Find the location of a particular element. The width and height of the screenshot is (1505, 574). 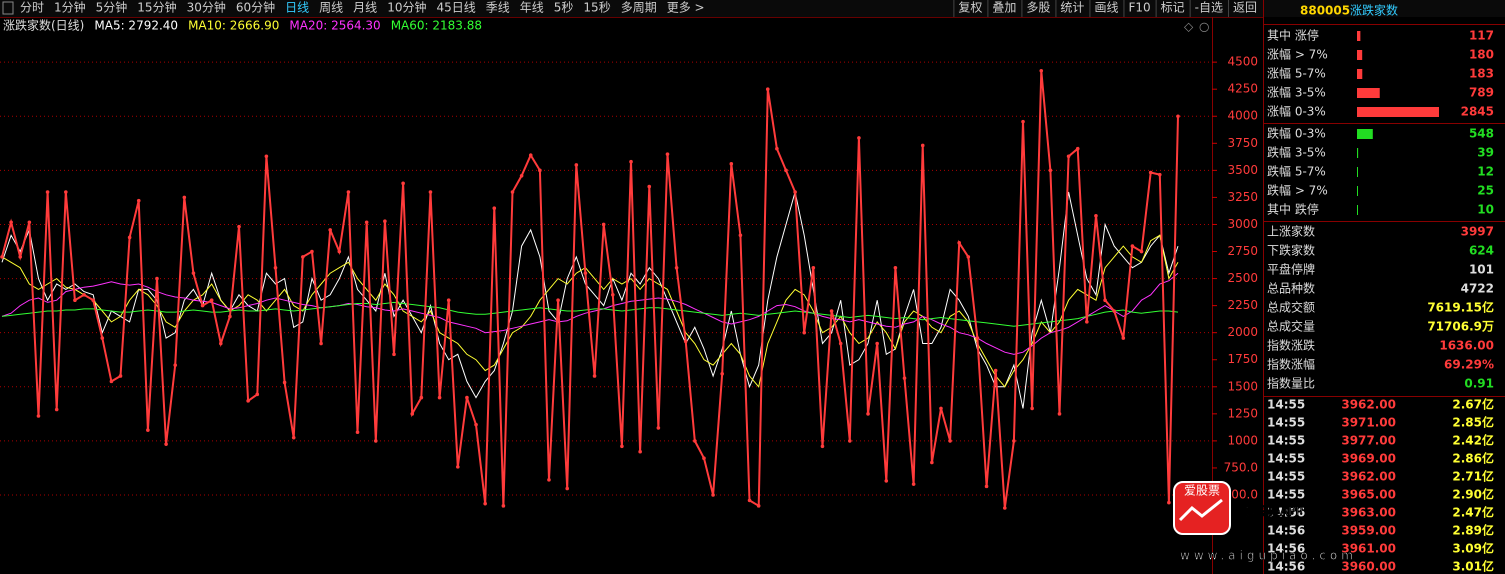

y-tick-label: 1000 is located at coordinates (1242, 440).